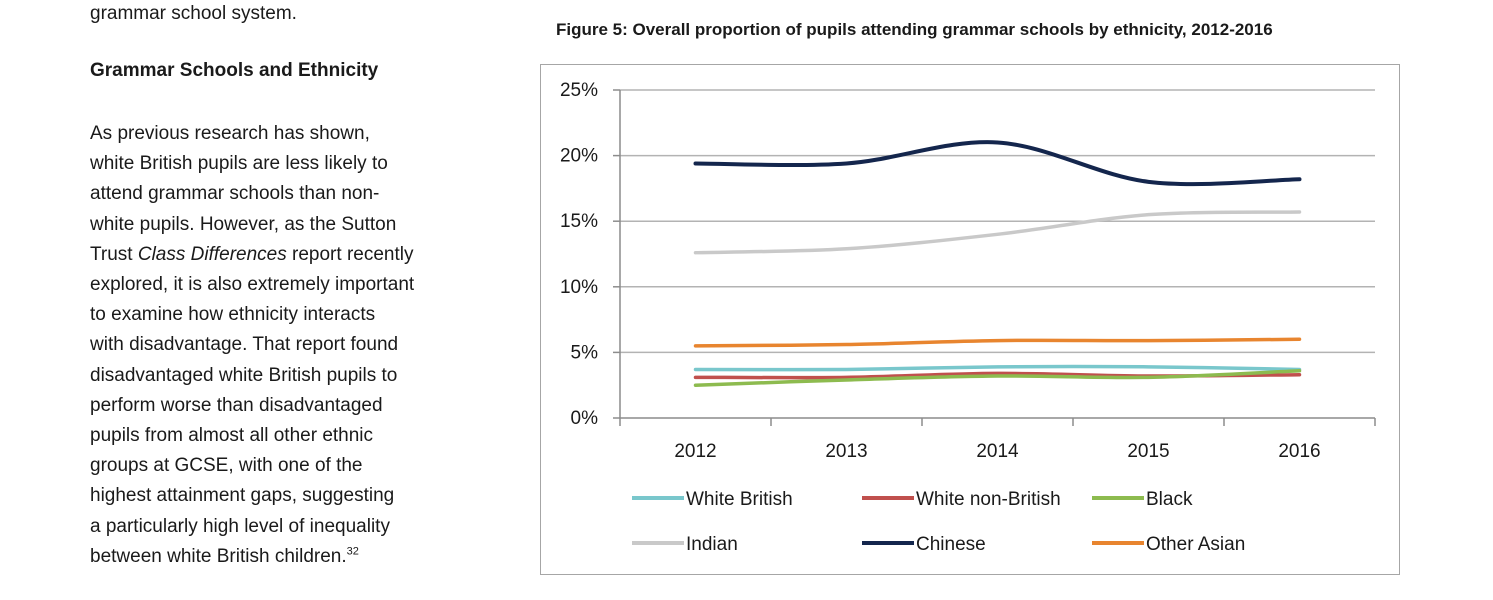 The width and height of the screenshot is (1493, 600). I want to click on legend-label-white-non-british: White non-British, so click(988, 499).